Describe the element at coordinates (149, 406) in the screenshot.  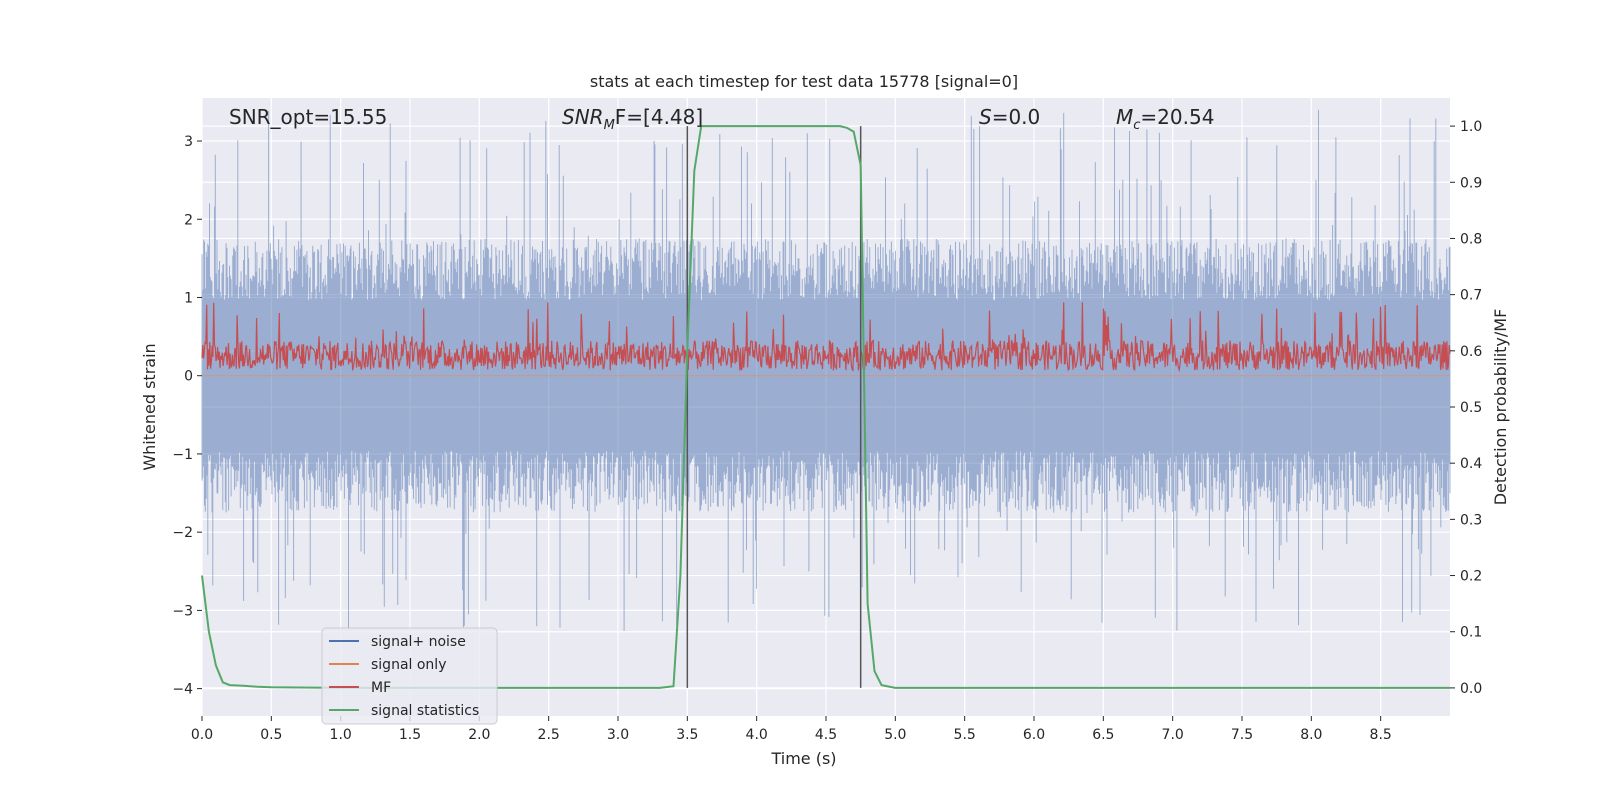
I see `y-axis-label: Whitened strain` at that location.